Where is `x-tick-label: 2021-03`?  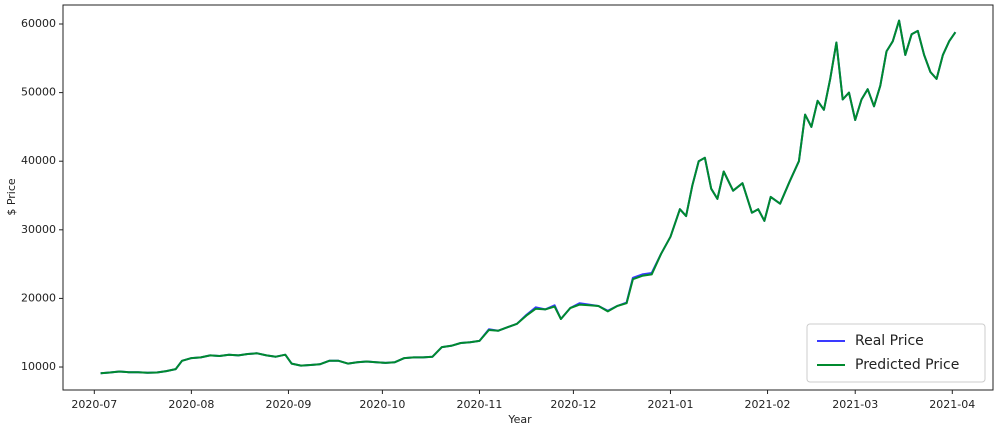
x-tick-label: 2021-03 is located at coordinates (855, 404).